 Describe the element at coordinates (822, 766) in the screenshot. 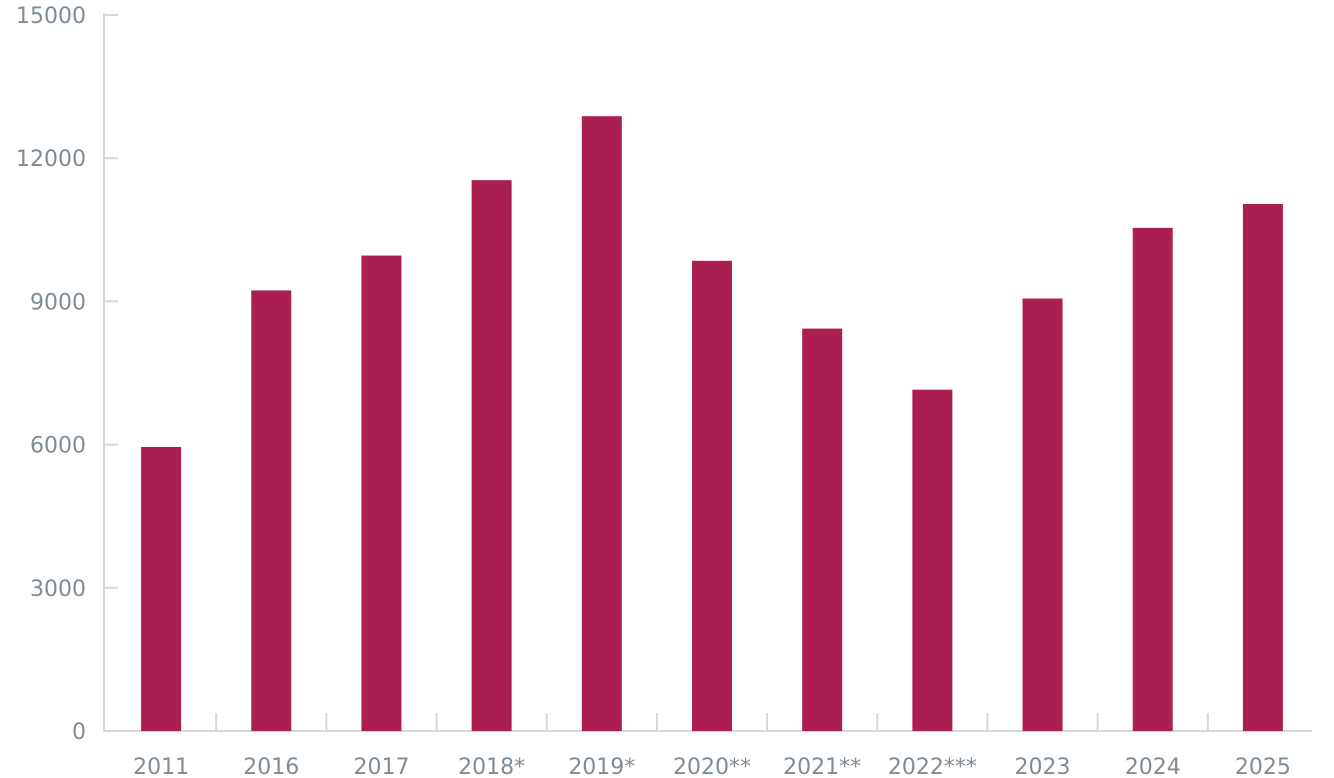

I see `x-tick-label: 2021**` at that location.